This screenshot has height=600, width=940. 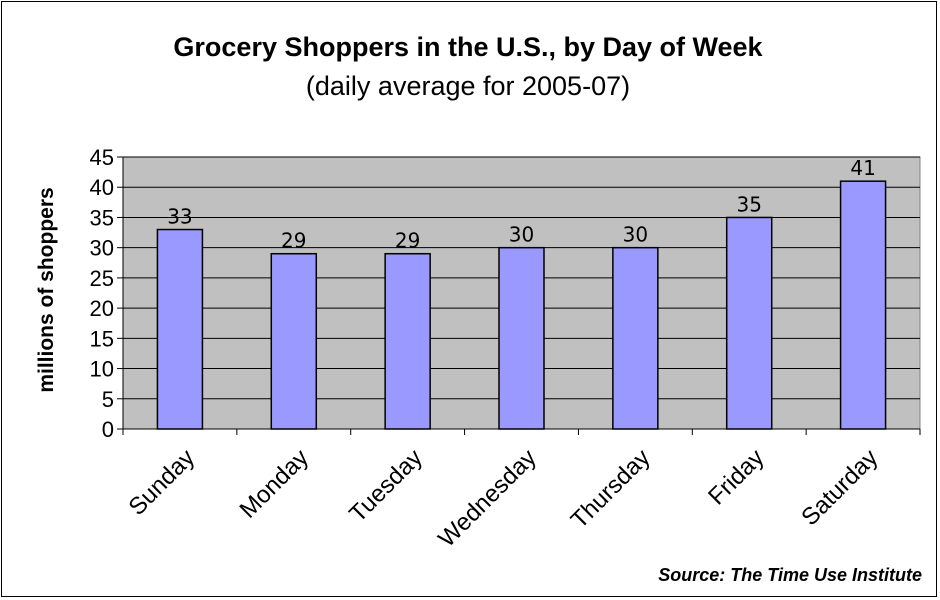 I want to click on x-tick-label-thursday: Thursday, so click(x=611, y=489).